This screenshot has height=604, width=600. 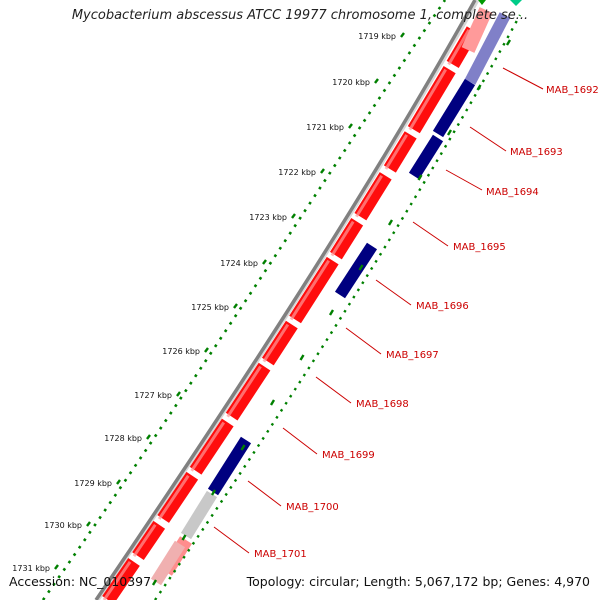 What do you see at coordinates (63, 525) in the screenshot?
I see `scale-tick-label: 1730 kbp` at bounding box center [63, 525].